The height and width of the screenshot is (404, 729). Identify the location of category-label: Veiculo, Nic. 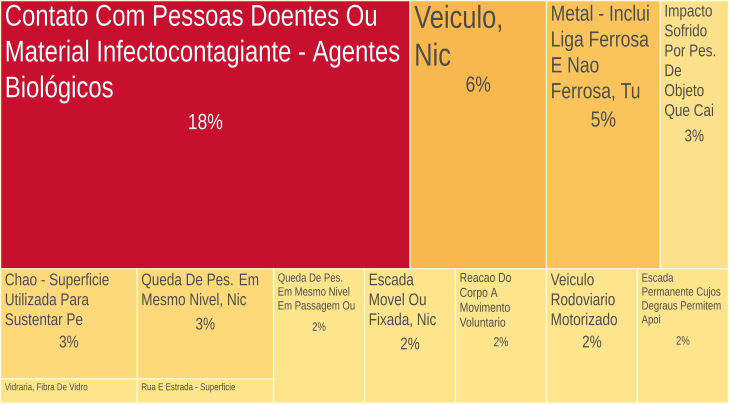
(458, 35).